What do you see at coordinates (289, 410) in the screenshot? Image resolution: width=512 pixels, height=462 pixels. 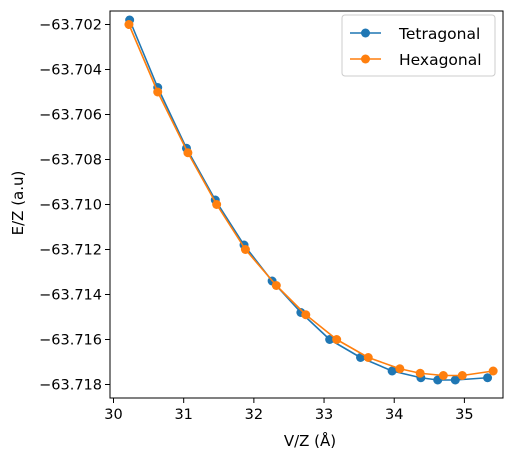 I see `x-axis-ticks: 30 31 32 33 34 35` at bounding box center [289, 410].